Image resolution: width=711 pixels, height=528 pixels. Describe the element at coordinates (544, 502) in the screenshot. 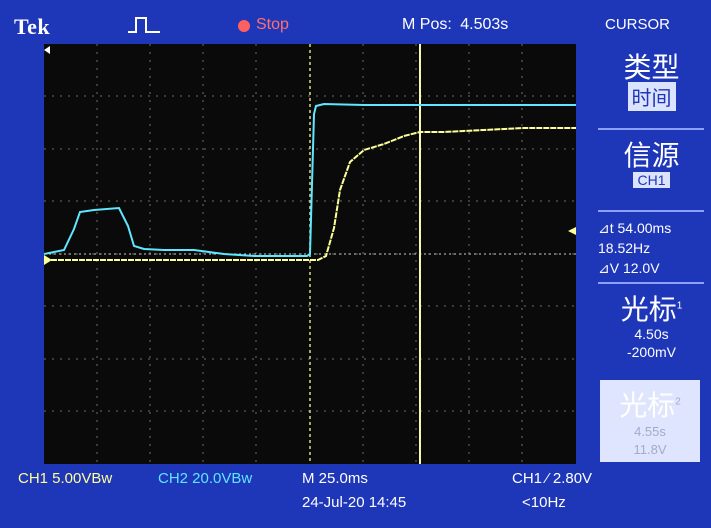

I see `trigger-frequency: <10Hz` at that location.